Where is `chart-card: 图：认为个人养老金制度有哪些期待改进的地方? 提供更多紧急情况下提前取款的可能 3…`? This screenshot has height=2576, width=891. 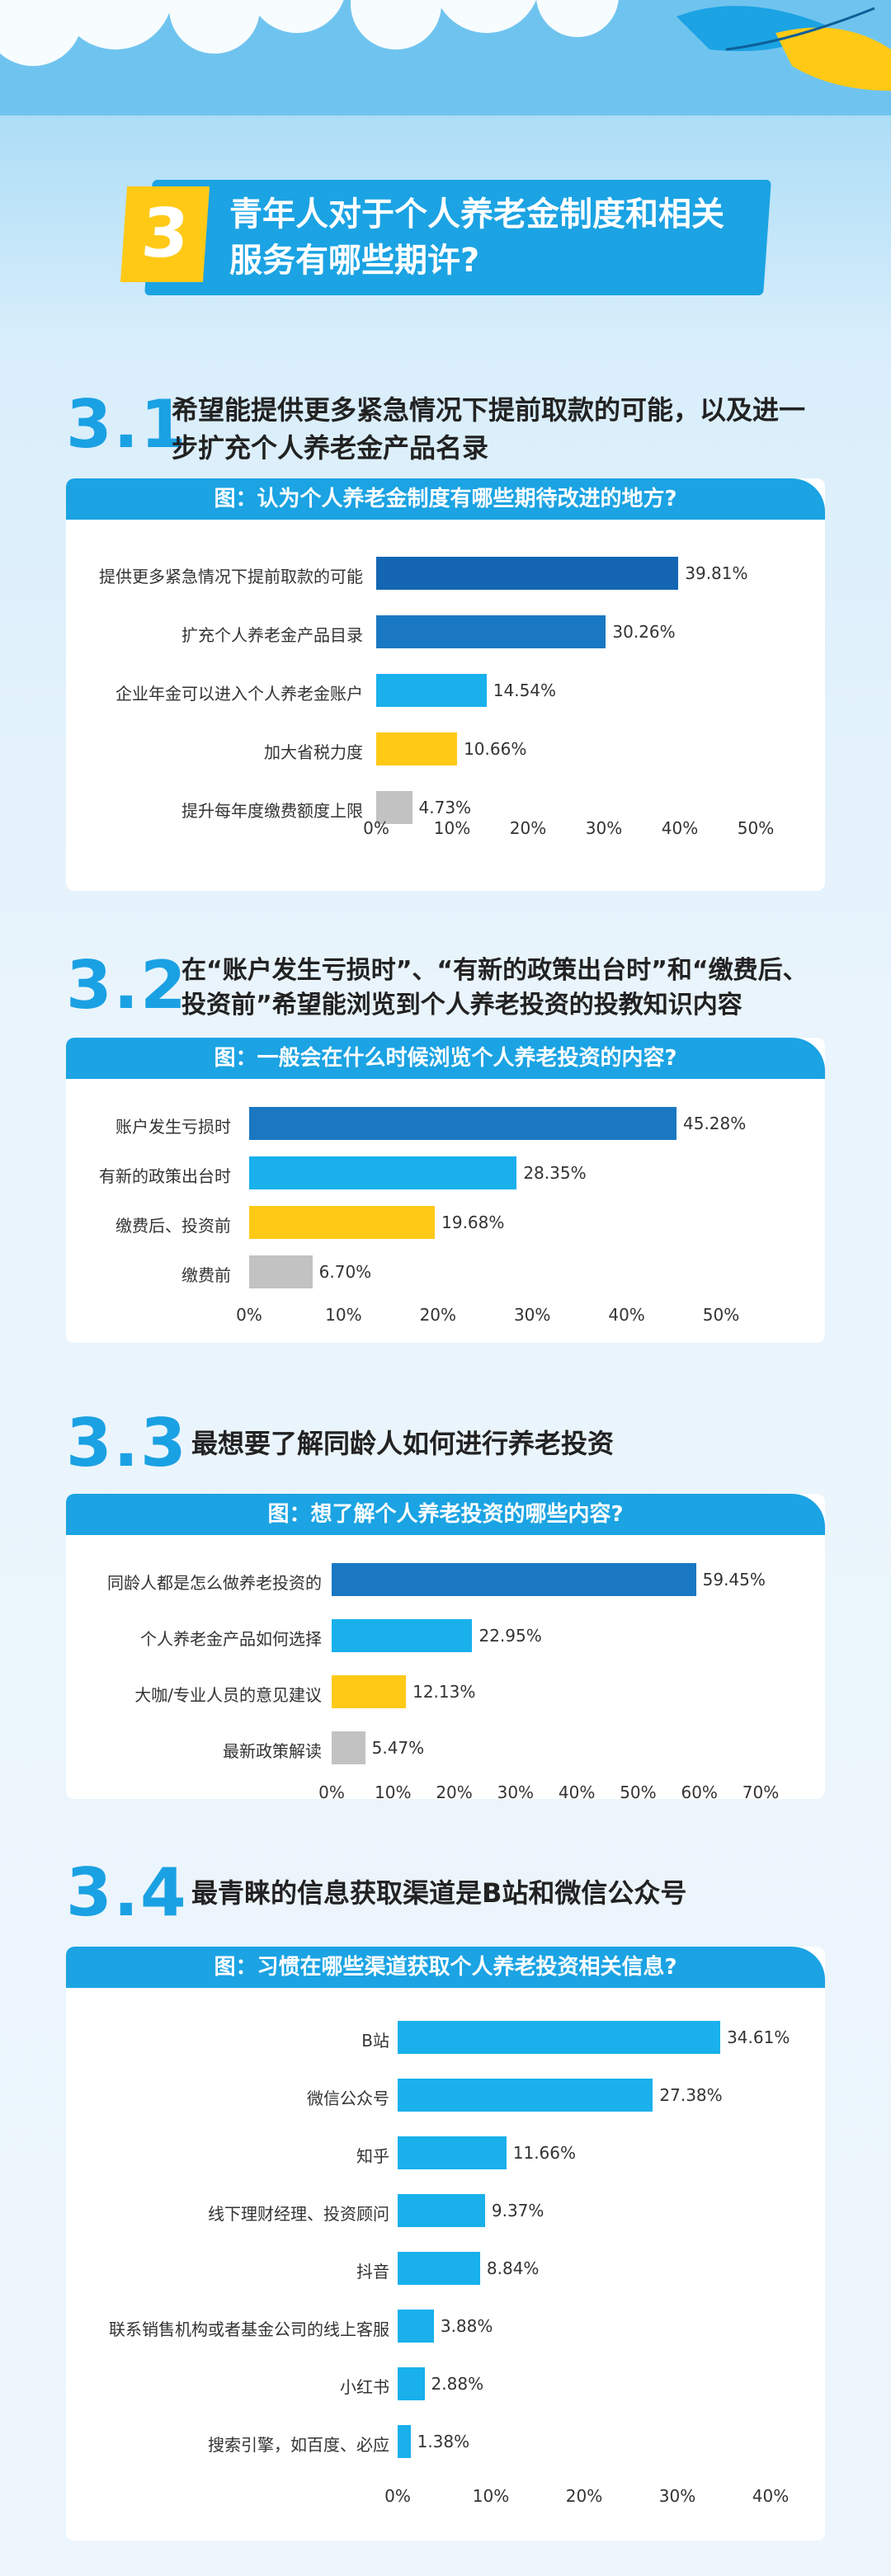
chart-card: 图：认为个人养老金制度有哪些期待改进的地方? 提供更多紧急情况下提前取款的可能 3… is located at coordinates (445, 684).